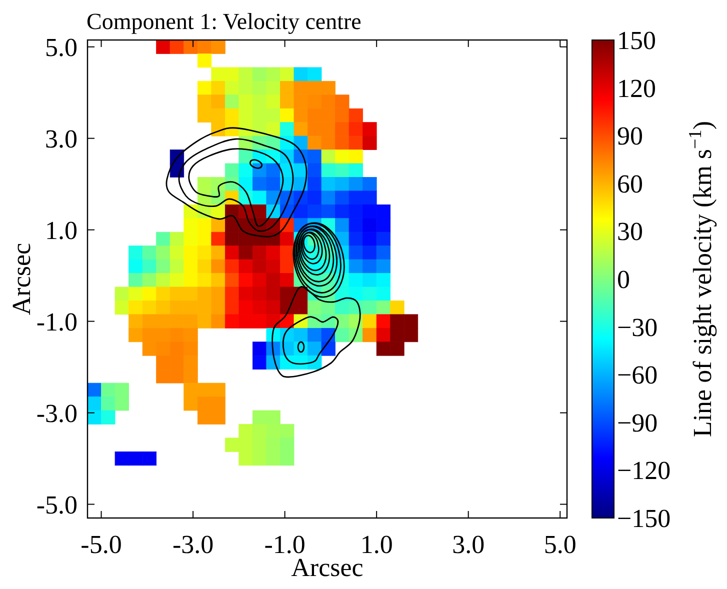  Describe the element at coordinates (630, 231) in the screenshot. I see `color-bar-label: 30` at that location.